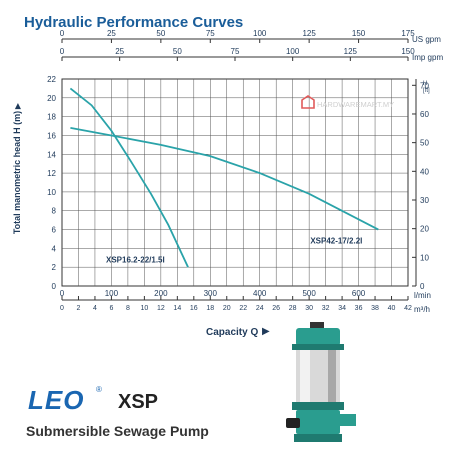  What do you see at coordinates (51, 117) in the screenshot?
I see `y-tick-label: 18` at bounding box center [51, 117].